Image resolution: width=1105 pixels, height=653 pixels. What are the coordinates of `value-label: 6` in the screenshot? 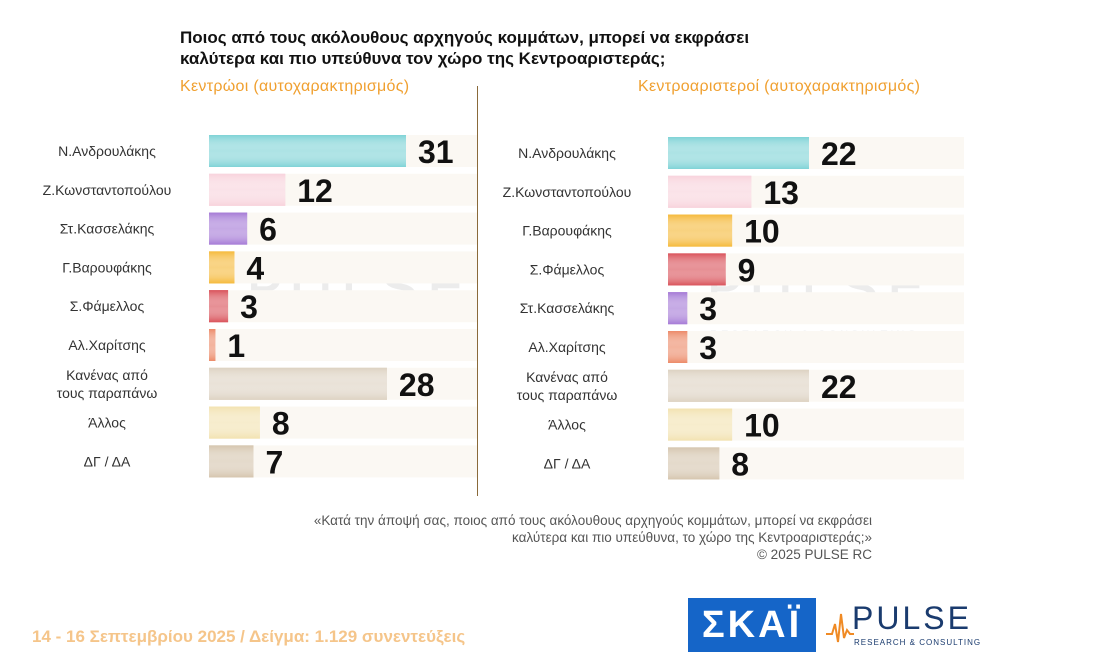 It's located at (268, 230).